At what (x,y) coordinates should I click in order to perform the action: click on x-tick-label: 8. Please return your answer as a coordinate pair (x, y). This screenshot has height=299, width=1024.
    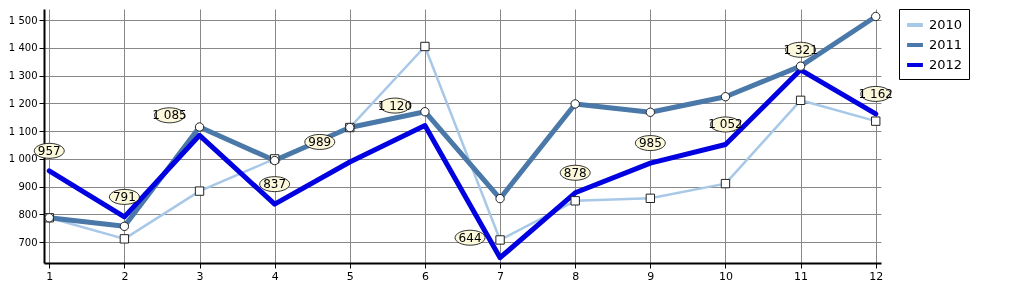
    Looking at the image, I should click on (576, 276).